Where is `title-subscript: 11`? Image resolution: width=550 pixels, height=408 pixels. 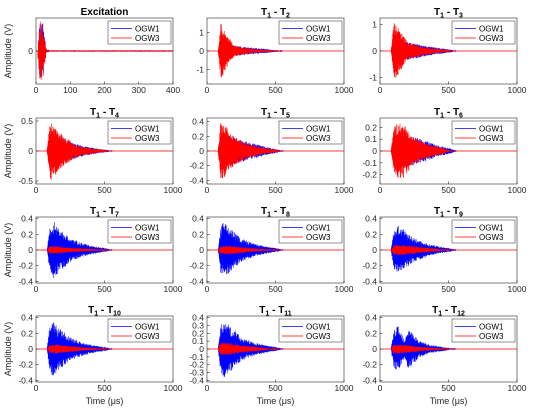 title-subscript: 11 is located at coordinates (288, 314).